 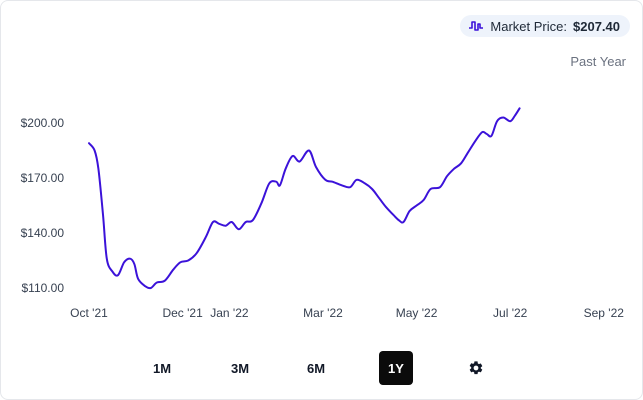 What do you see at coordinates (43, 178) in the screenshot?
I see `y-tick-label: $170.00` at bounding box center [43, 178].